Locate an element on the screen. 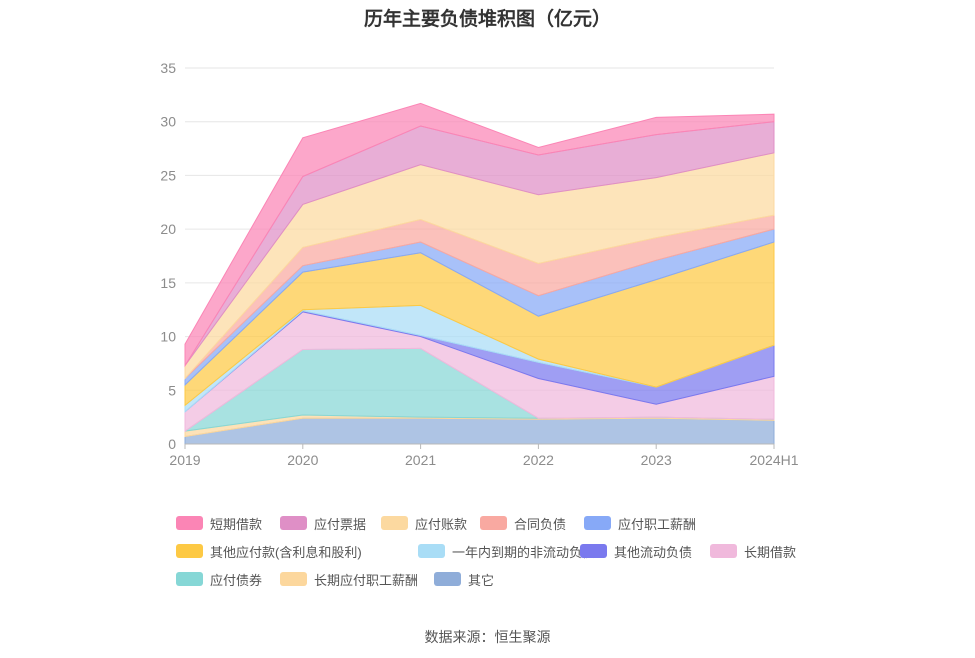 The width and height of the screenshot is (975, 658). y-tick-label: 35 is located at coordinates (168, 68).